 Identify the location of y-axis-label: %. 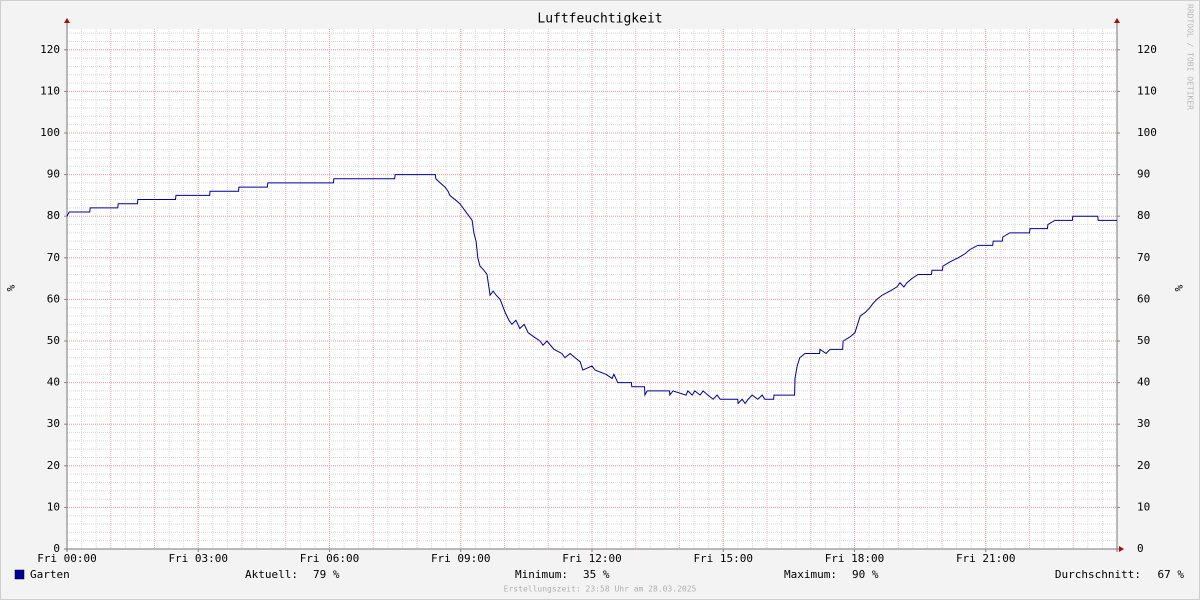
(10, 288).